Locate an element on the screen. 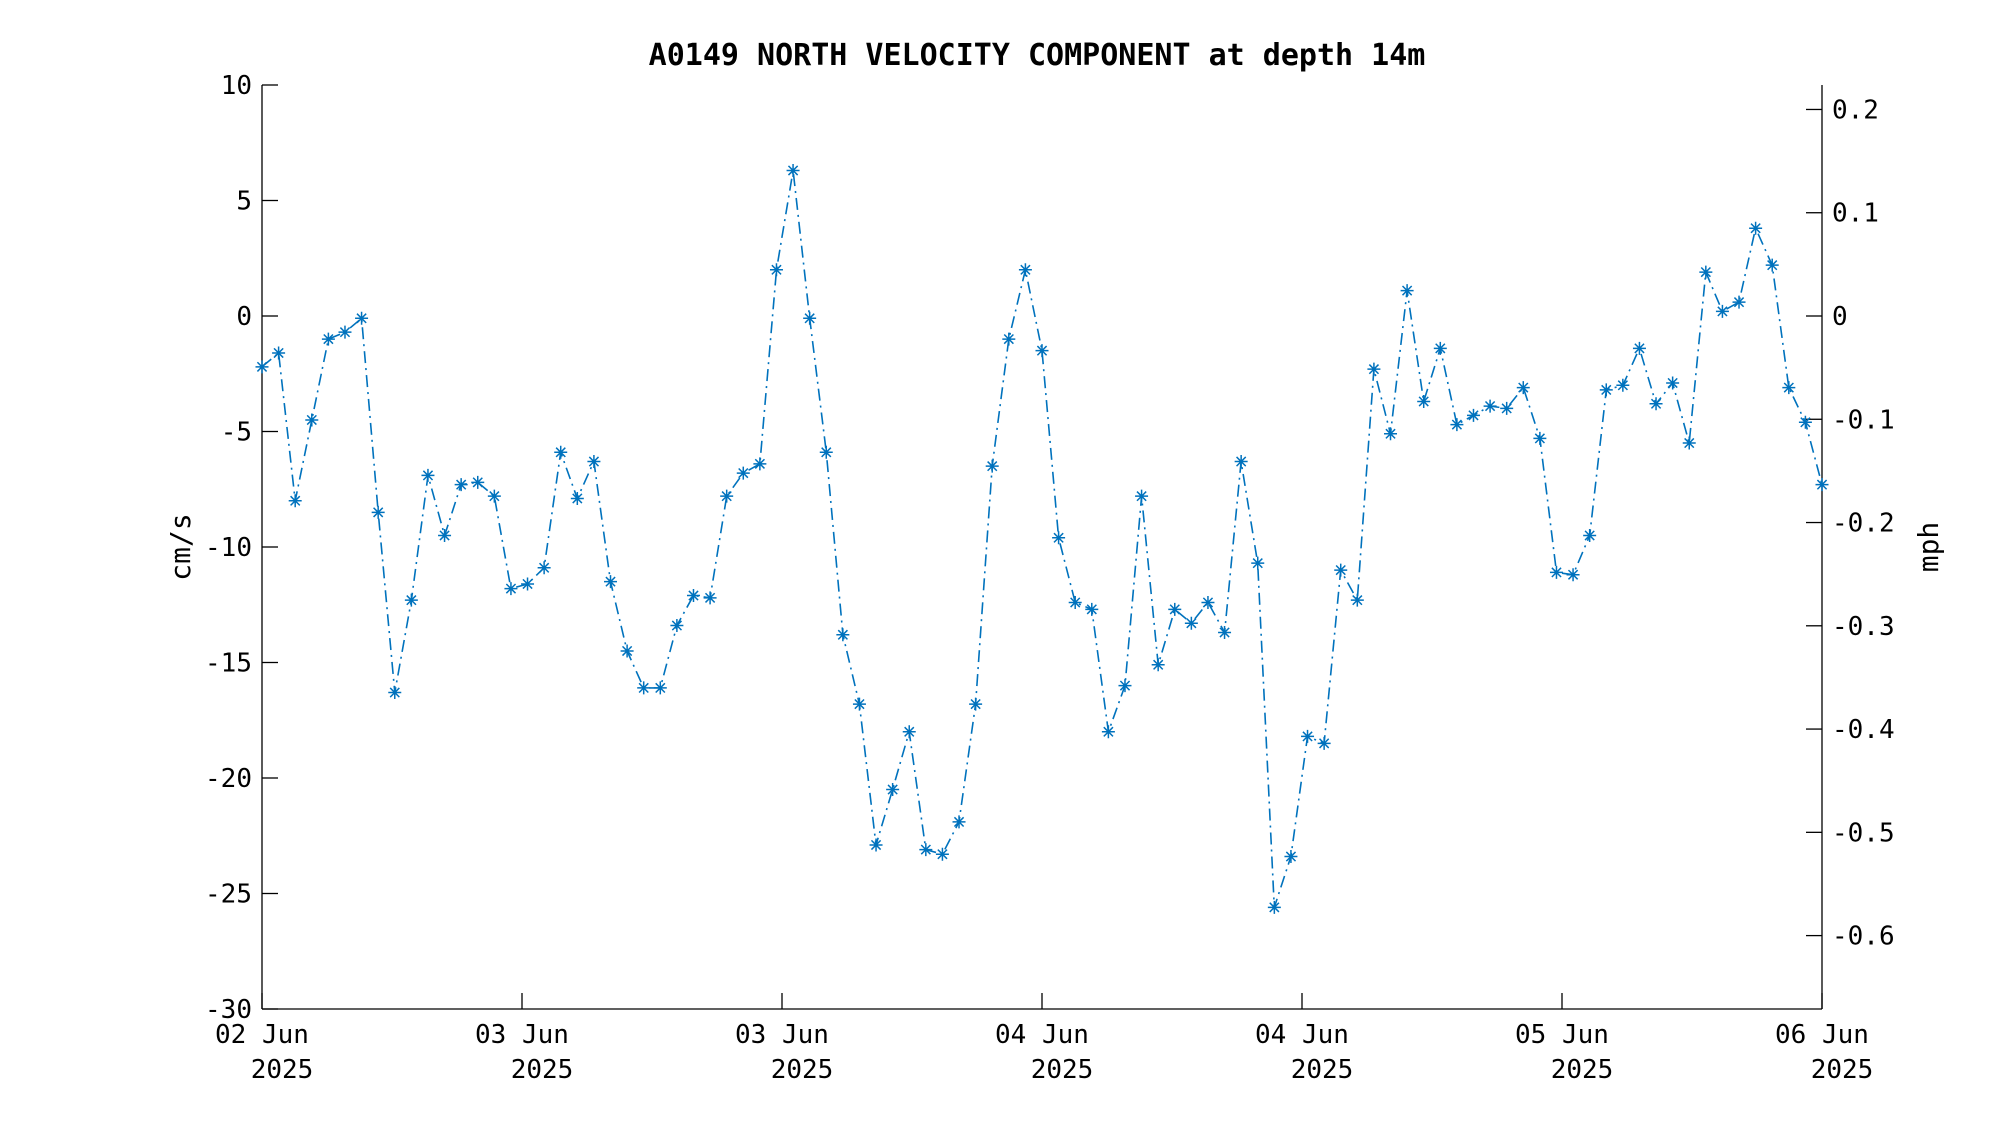 This screenshot has width=2000, height=1125. y-tick-label: -15 is located at coordinates (228, 664).